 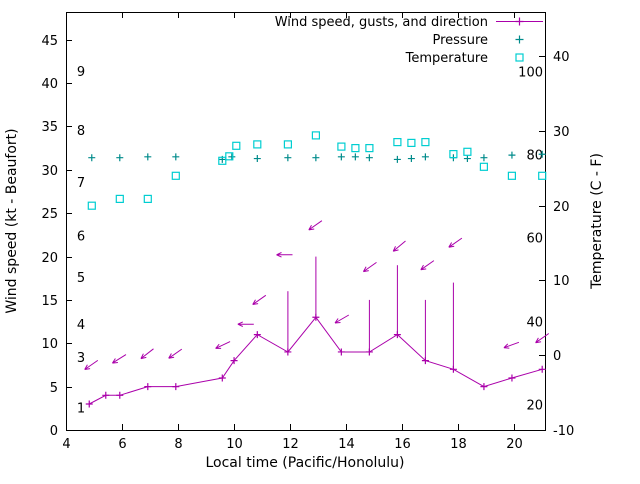 I want to click on temperature-series, so click(x=317, y=170).